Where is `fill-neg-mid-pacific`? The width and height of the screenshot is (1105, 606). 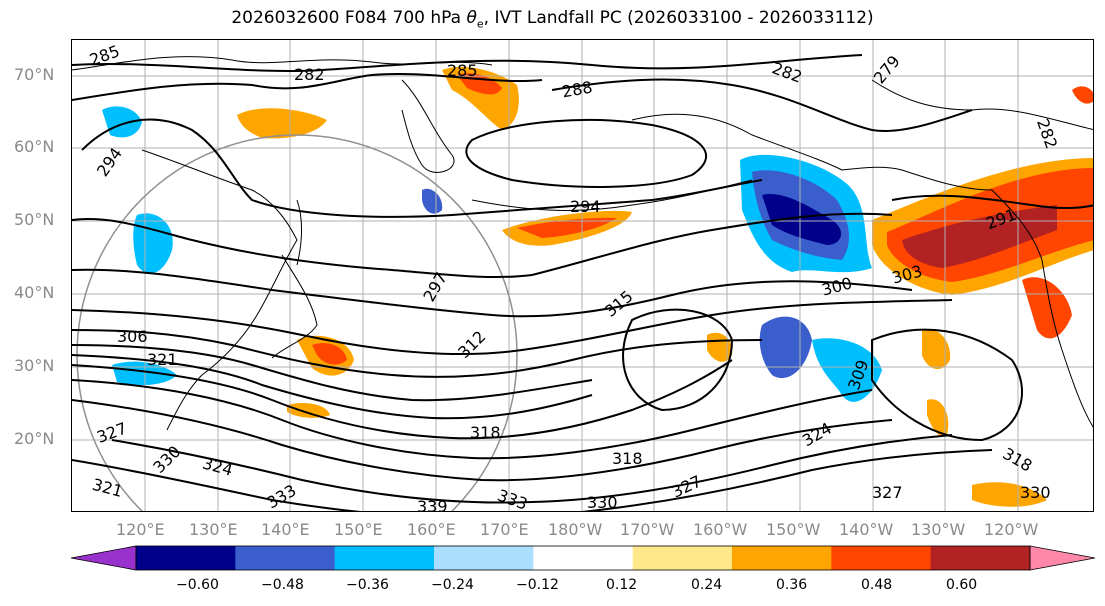 fill-neg-mid-pacific is located at coordinates (785, 347).